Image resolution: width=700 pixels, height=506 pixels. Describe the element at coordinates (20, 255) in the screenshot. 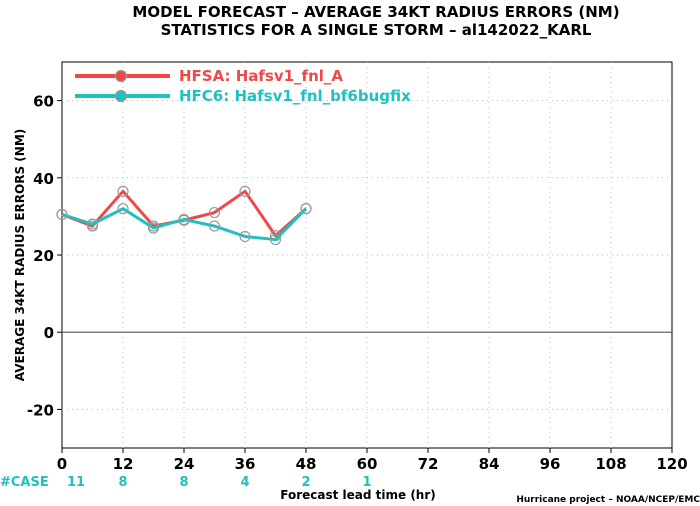

I see `y-axis-label: AVERAGE 34KT RADIUS ERRORS (NM)` at that location.